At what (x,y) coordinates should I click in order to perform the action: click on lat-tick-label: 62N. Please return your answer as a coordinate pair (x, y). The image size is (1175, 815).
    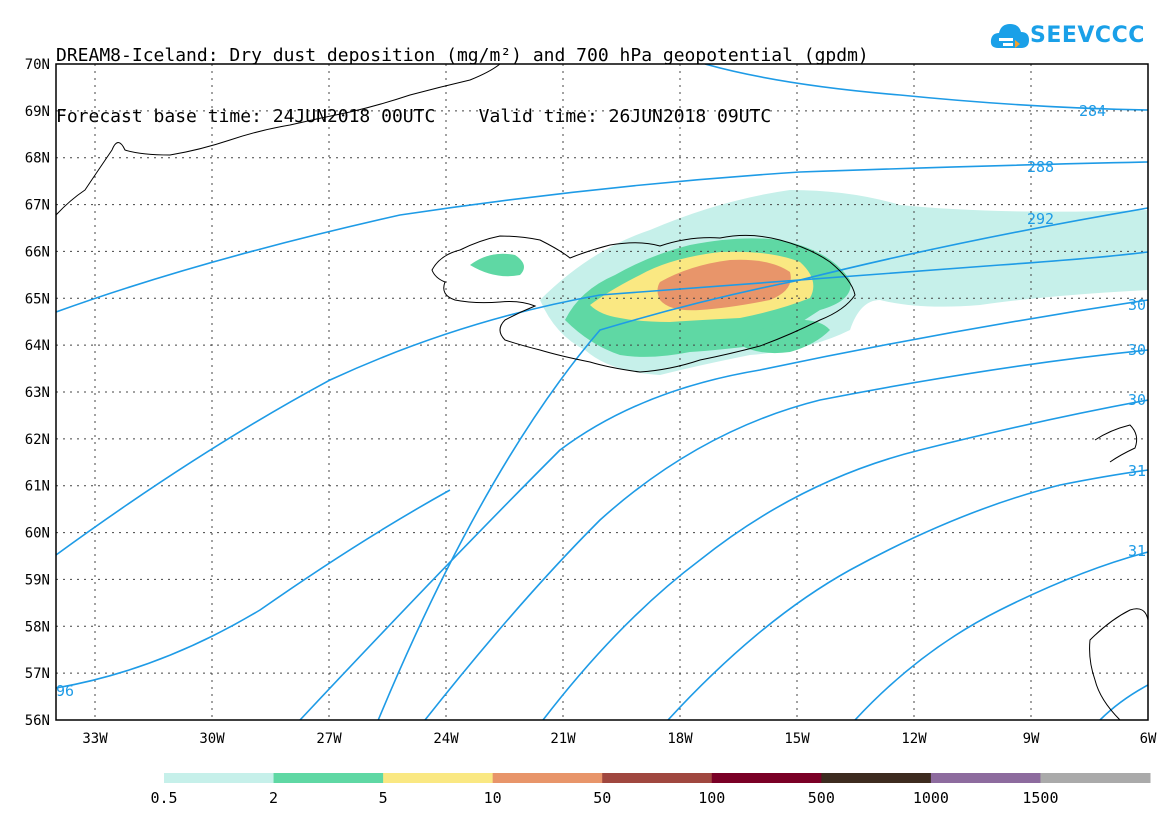
    Looking at the image, I should click on (37, 440).